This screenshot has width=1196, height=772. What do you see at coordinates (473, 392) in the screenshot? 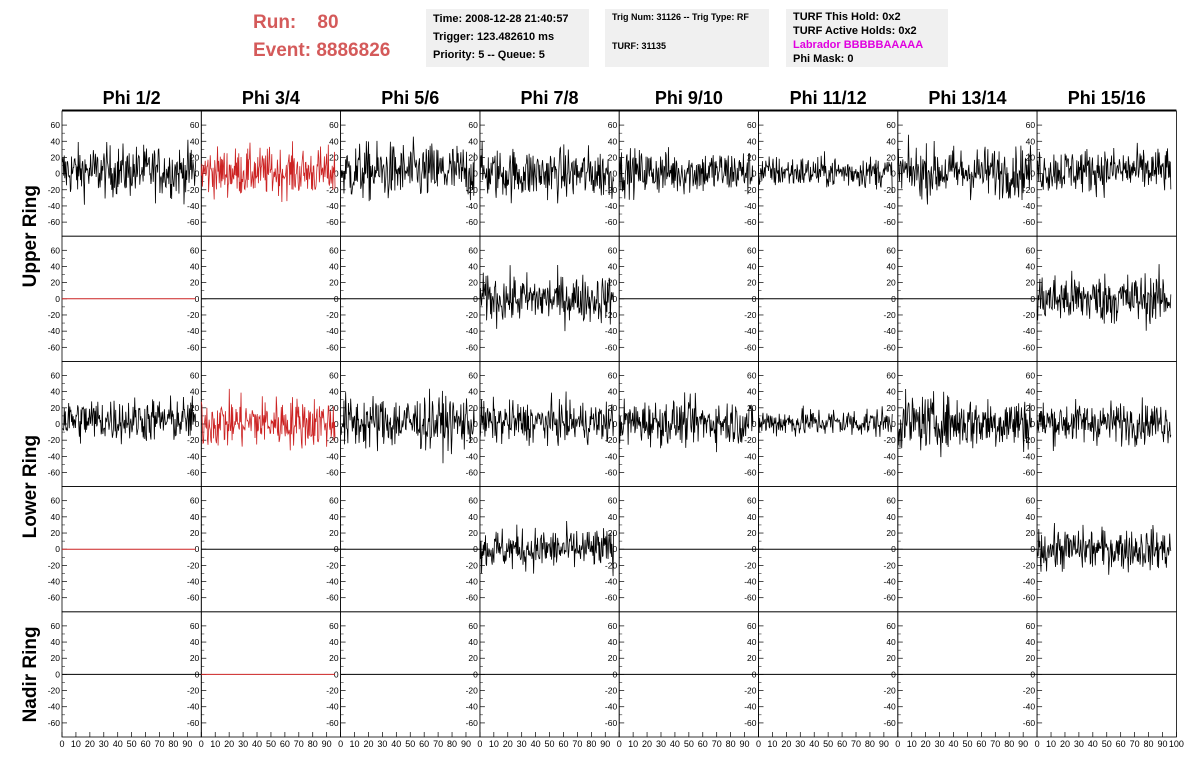
I see `ytick-label-r2-c3-5: 40` at bounding box center [473, 392].